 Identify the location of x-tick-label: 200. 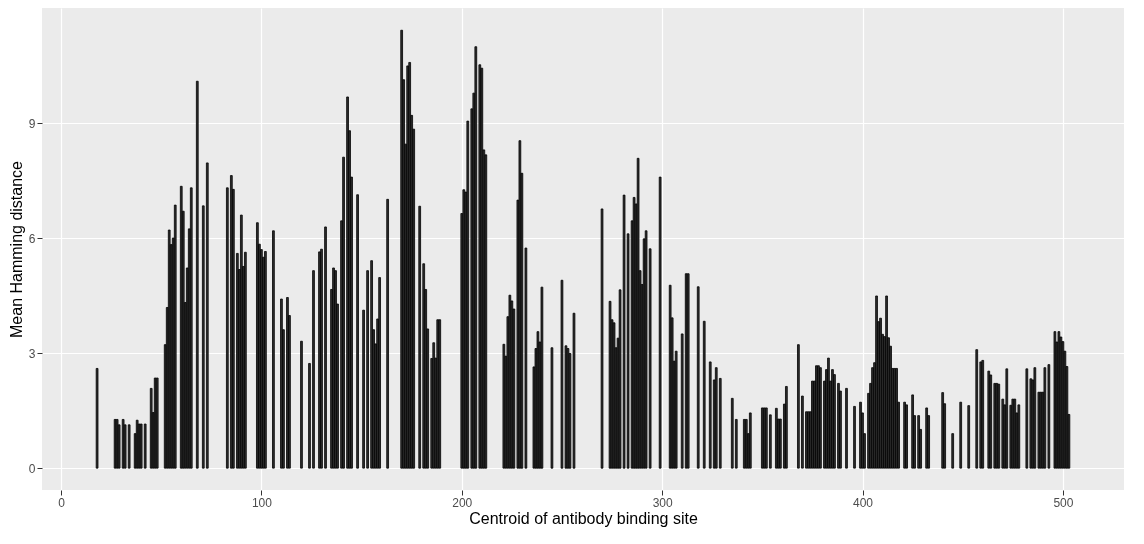
(462, 502).